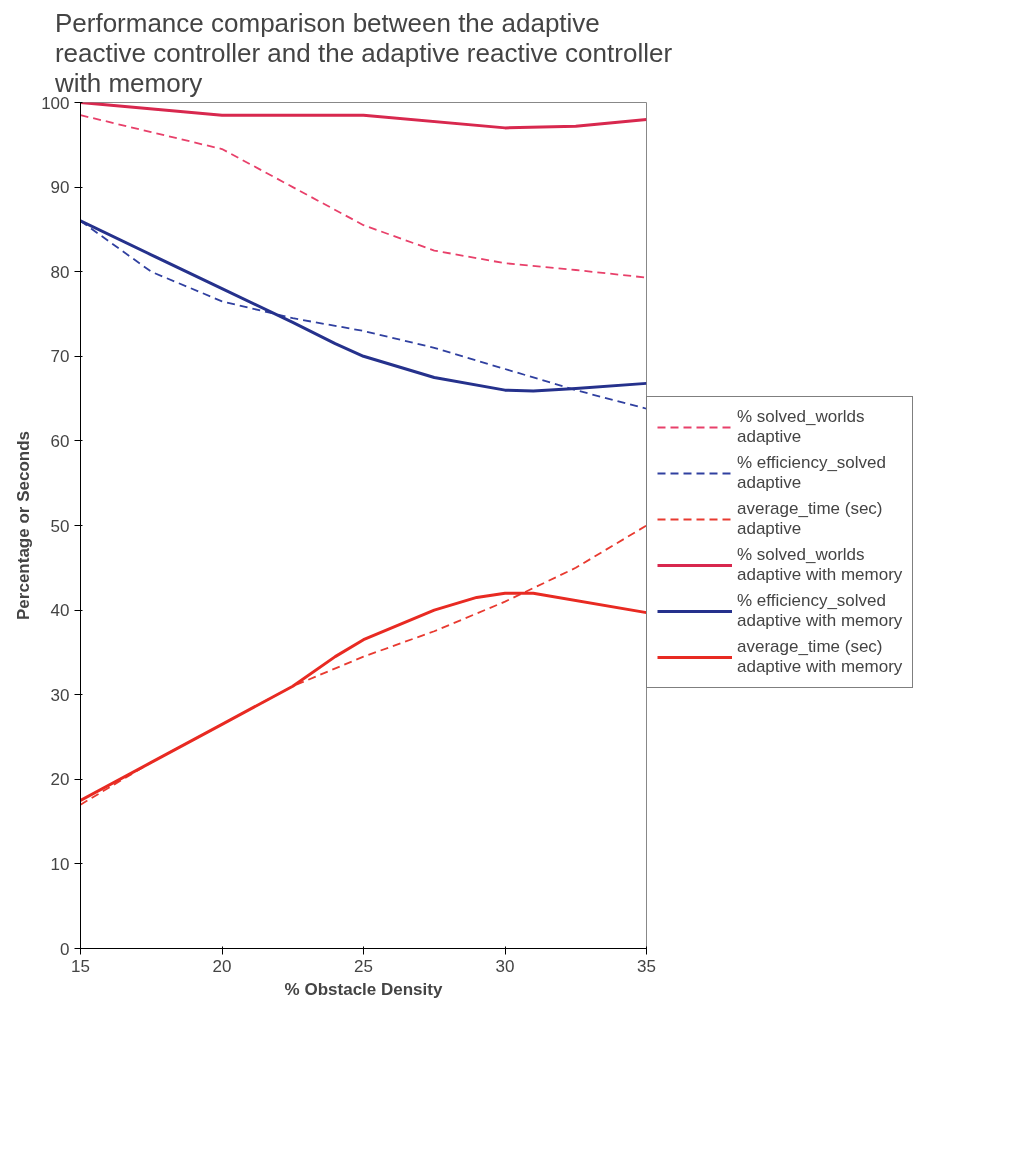  Describe the element at coordinates (60, 526) in the screenshot. I see `y-tick-label: 50` at that location.